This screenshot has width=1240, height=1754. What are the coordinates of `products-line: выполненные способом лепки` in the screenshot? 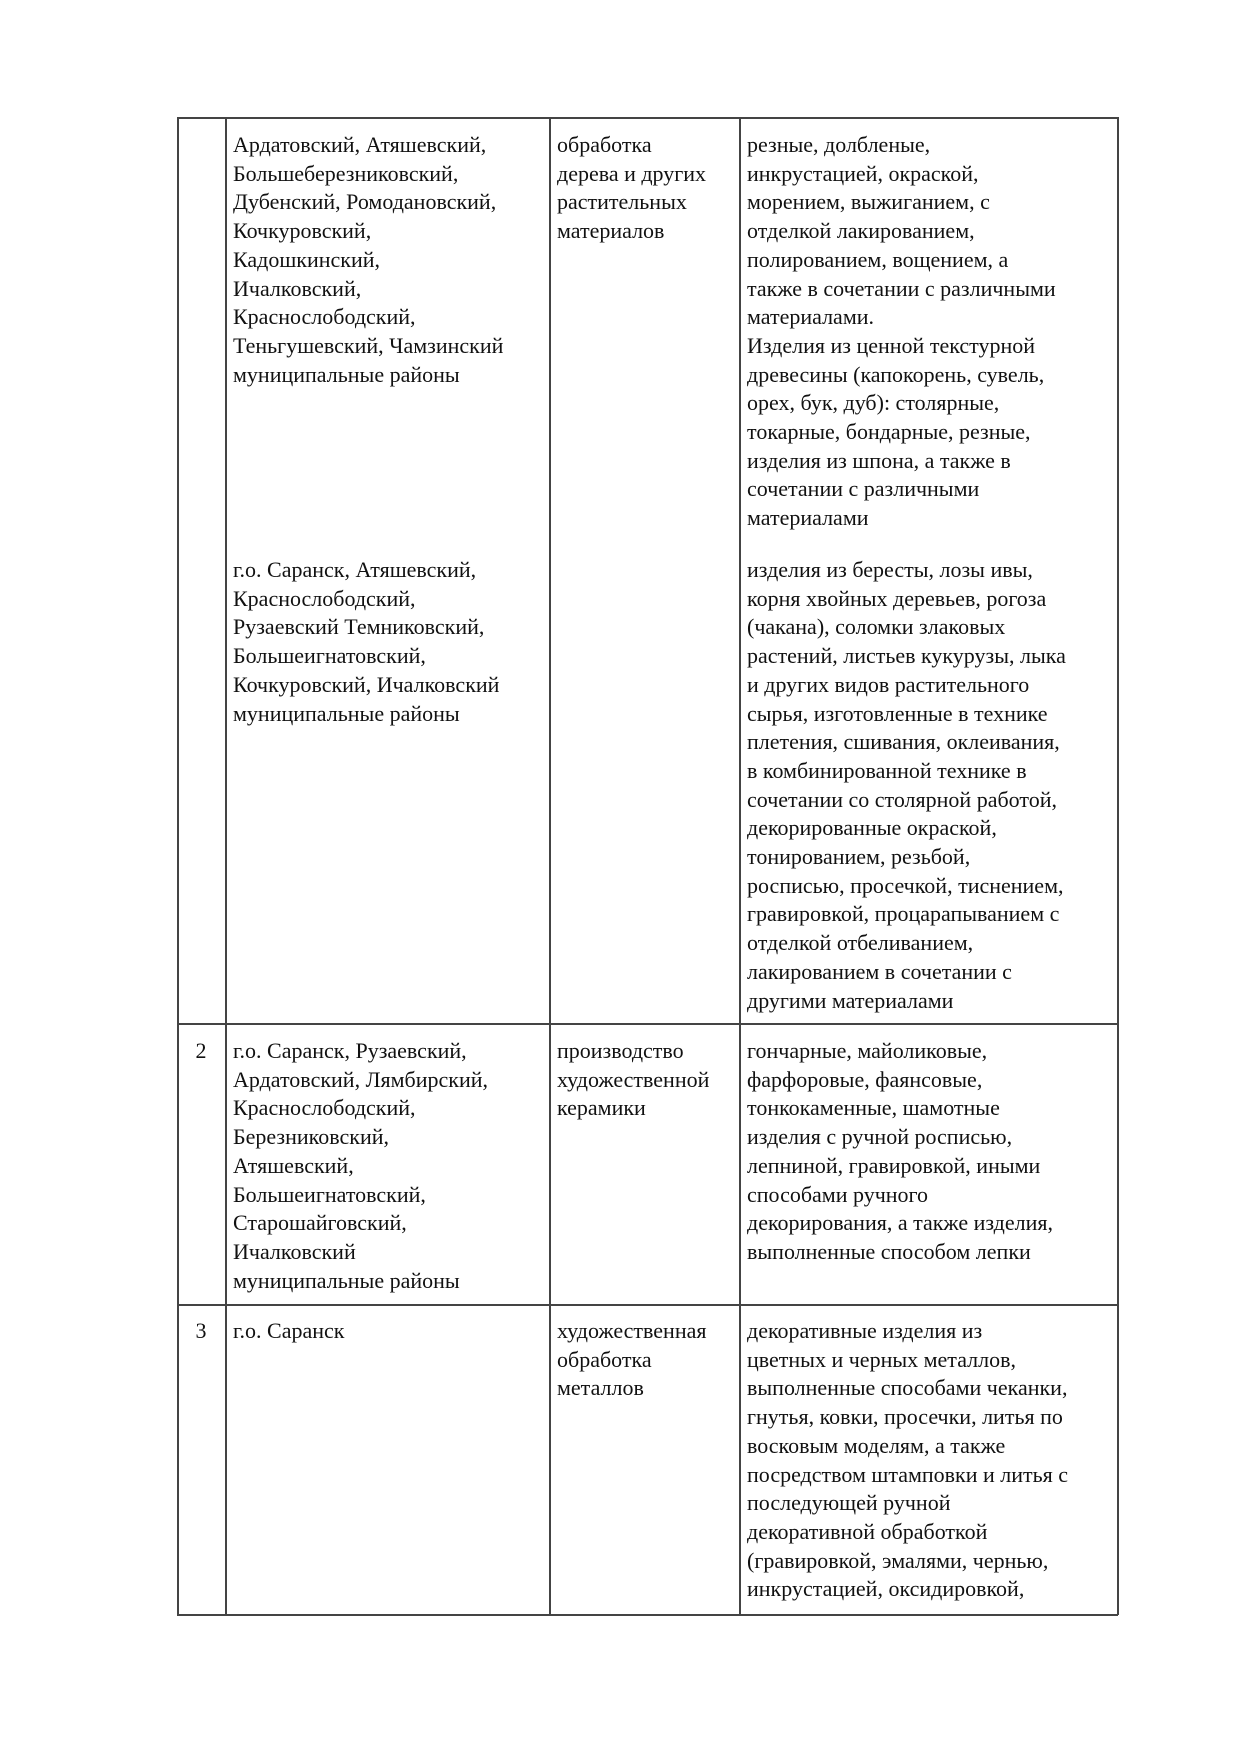 It's located at (889, 1251).